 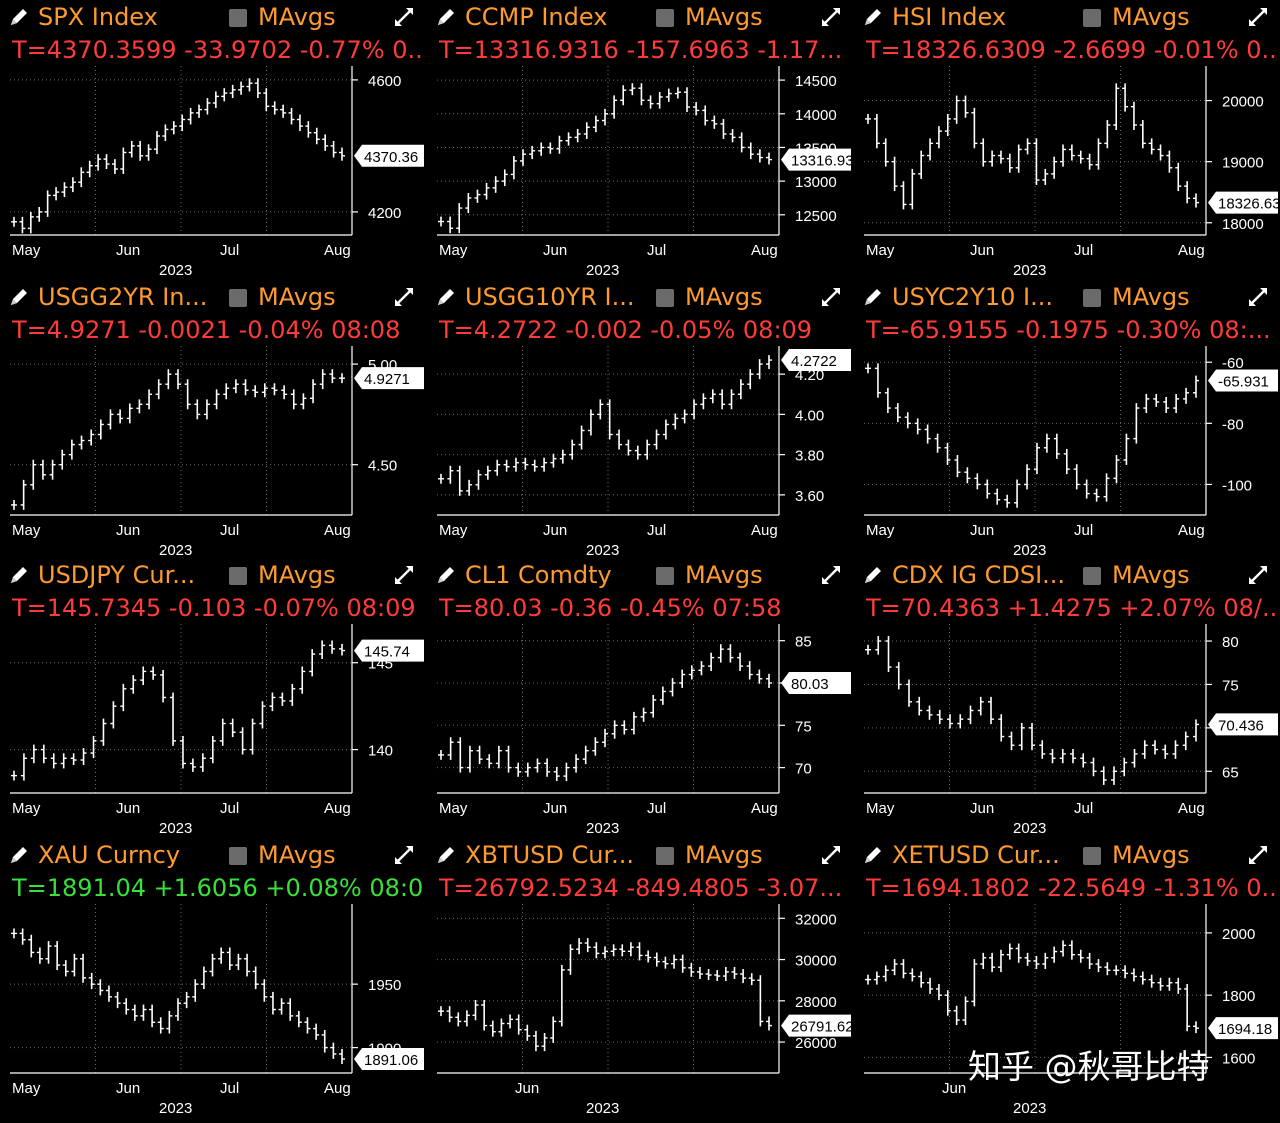 What do you see at coordinates (382, 466) in the screenshot?
I see `y-tick-label: 4.50` at bounding box center [382, 466].